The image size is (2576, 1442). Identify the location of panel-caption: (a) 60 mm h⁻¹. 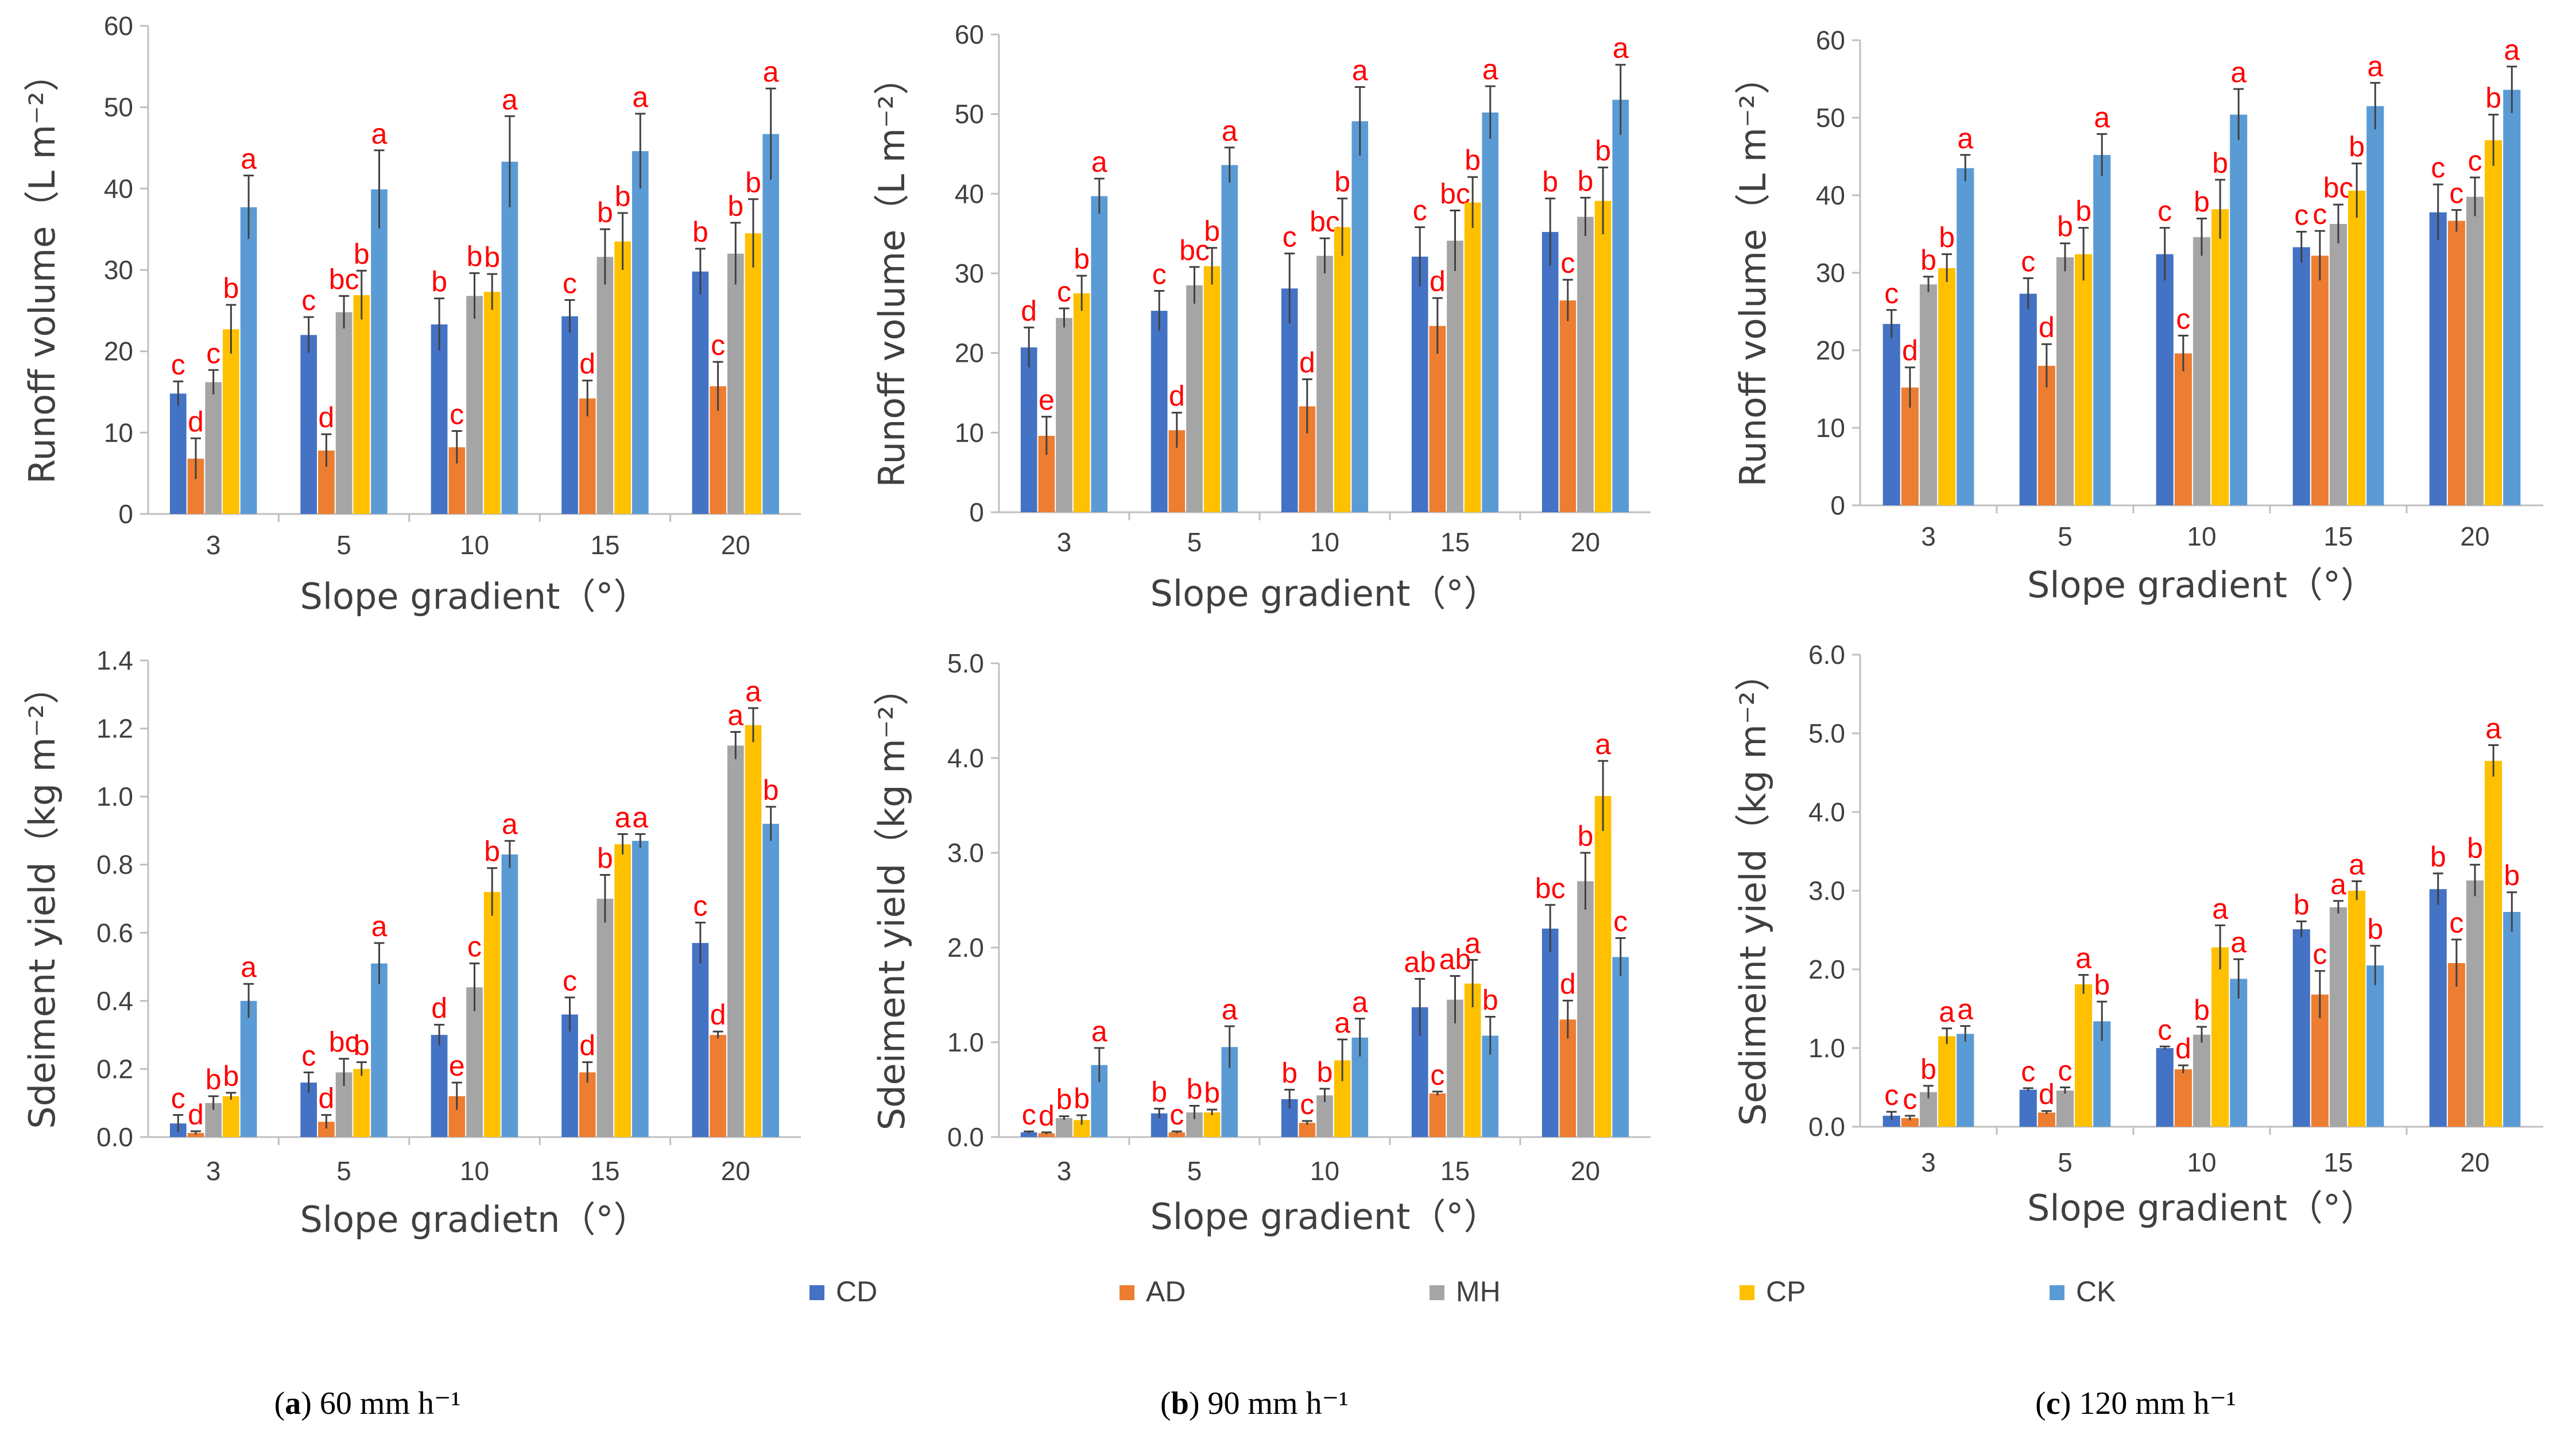
(367, 1403).